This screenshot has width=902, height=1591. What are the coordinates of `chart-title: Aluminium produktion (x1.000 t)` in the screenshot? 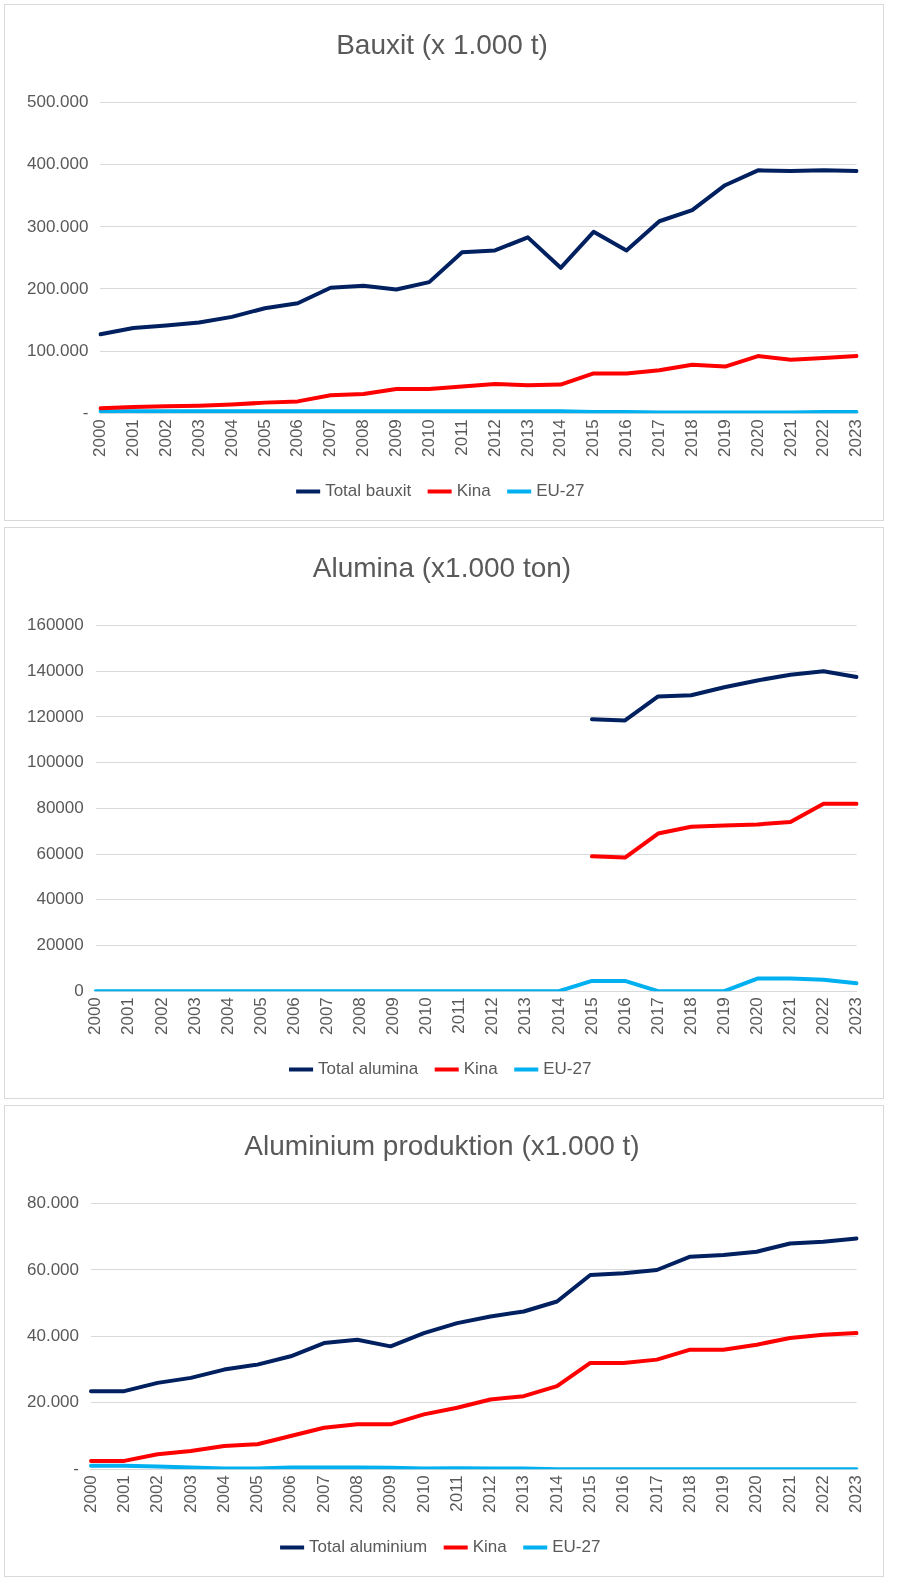 It's located at (442, 1145).